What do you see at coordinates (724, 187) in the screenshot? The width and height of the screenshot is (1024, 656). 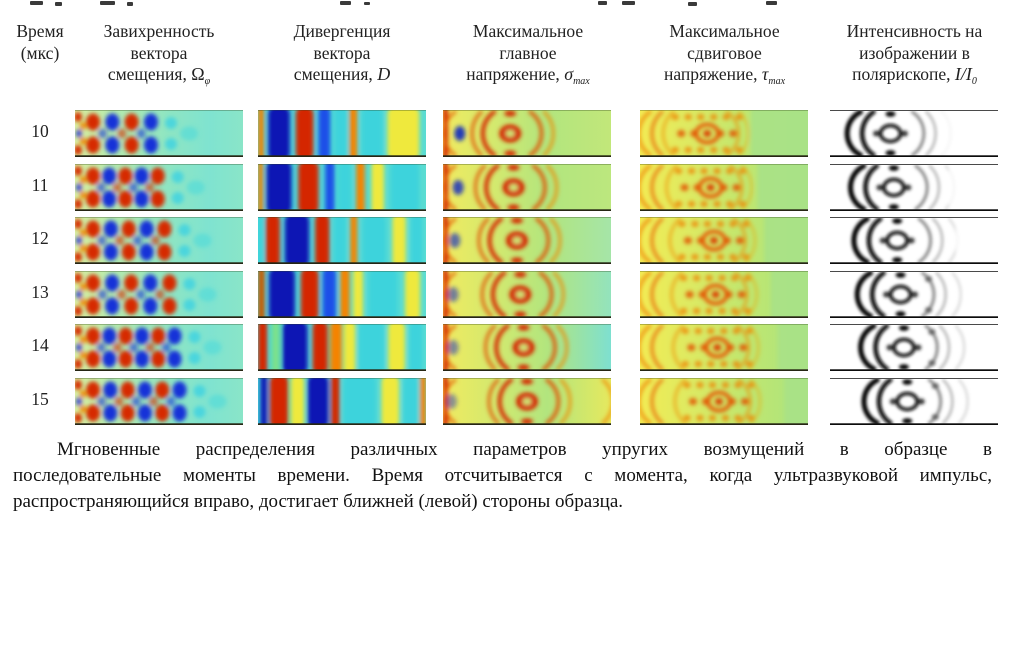 I see `heatmap-tau-t11` at bounding box center [724, 187].